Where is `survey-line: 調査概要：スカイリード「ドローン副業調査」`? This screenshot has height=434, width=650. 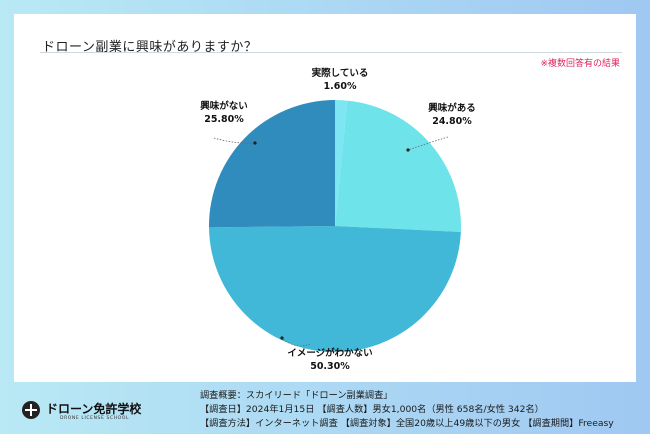
survey-line: 調査概要：スカイリード「ドローン副業調査」 is located at coordinates (296, 395).